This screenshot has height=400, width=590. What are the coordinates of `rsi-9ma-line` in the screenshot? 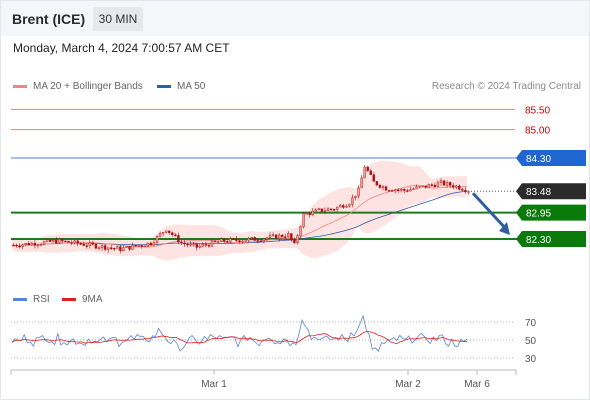 It's located at (239, 338).